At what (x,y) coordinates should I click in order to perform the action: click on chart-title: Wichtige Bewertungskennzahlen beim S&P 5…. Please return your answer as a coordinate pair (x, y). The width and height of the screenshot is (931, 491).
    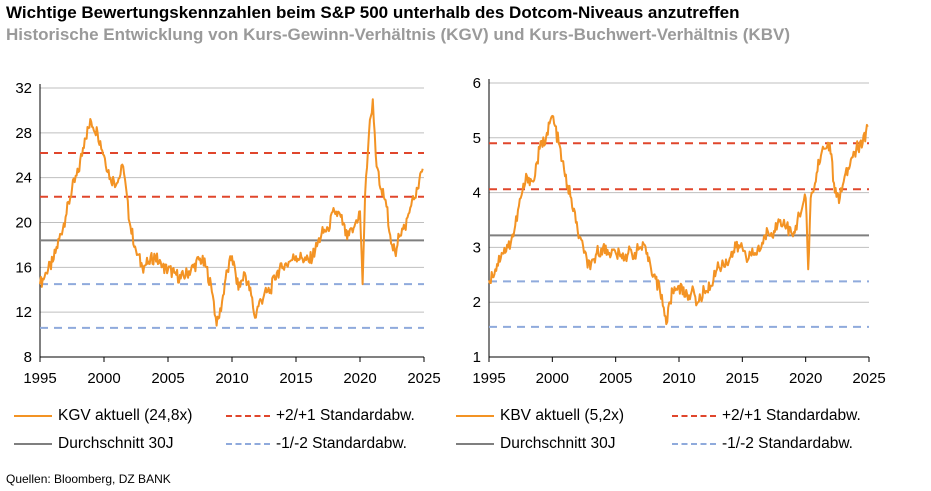
    Looking at the image, I should click on (373, 12).